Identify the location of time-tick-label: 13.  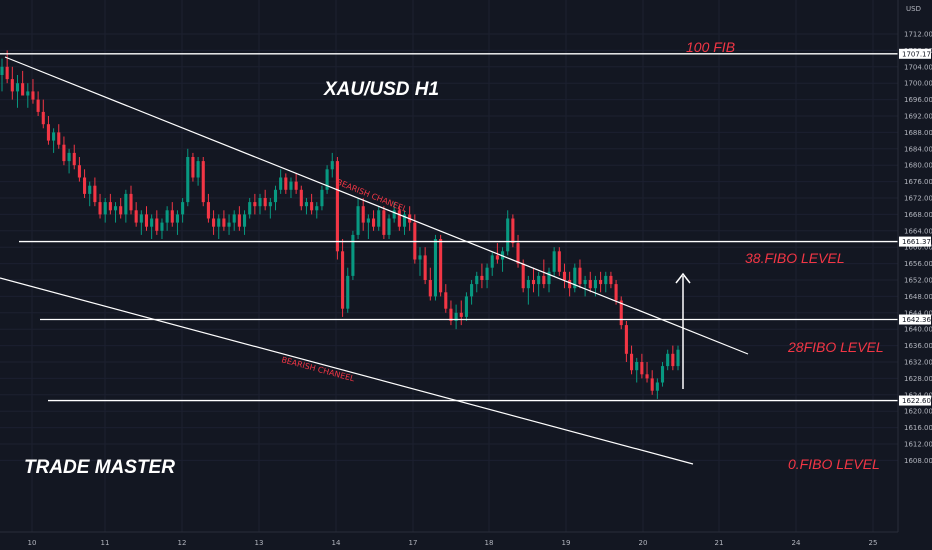
(259, 543).